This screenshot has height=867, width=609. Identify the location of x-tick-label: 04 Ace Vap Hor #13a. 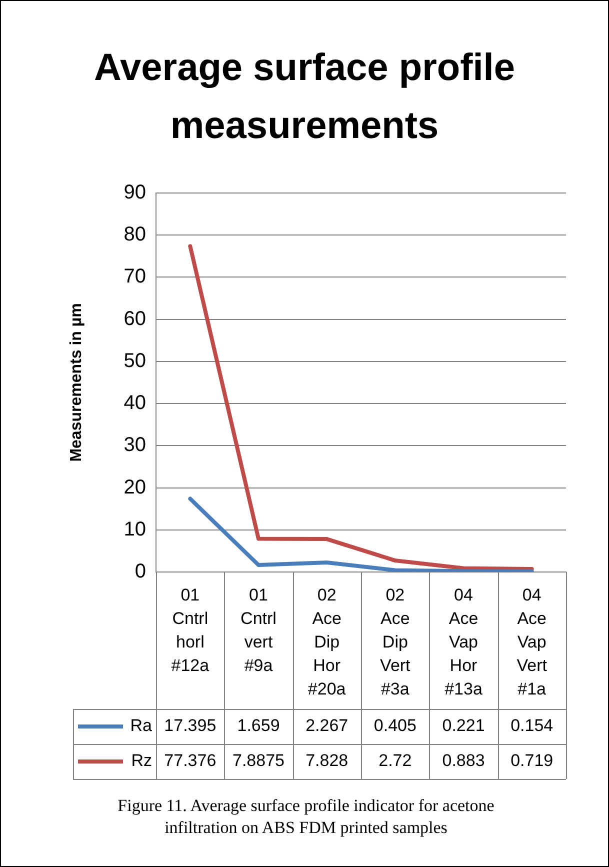
(463, 641).